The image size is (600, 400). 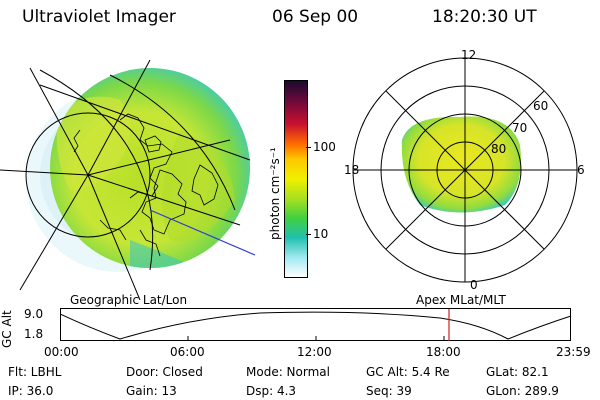 I want to click on orbit-altitude-plot, so click(x=316, y=324).